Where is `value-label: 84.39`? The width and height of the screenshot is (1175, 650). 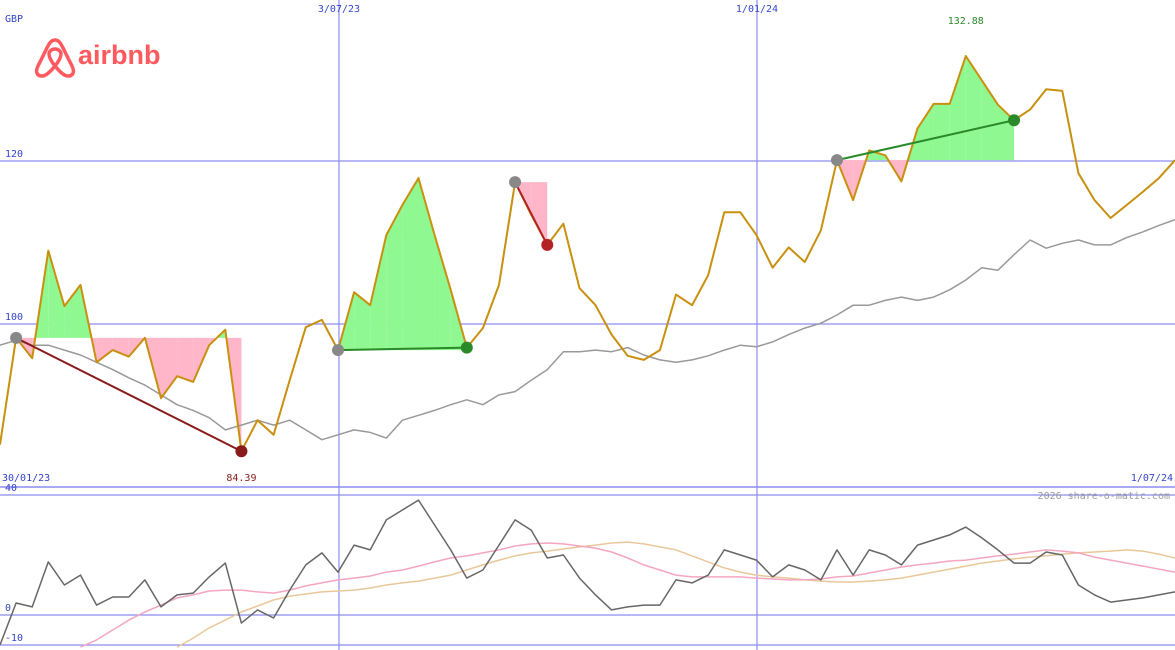 value-label: 84.39 is located at coordinates (241, 478).